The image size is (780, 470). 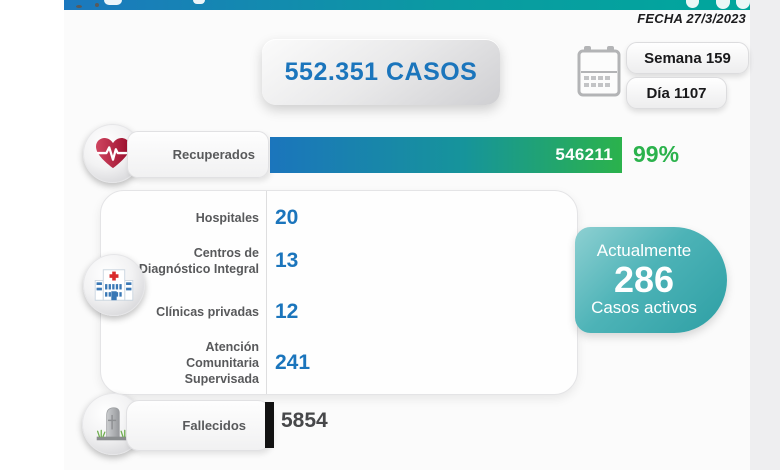 I want to click on virus-logo-fragment-icon, so click(x=692, y=4).